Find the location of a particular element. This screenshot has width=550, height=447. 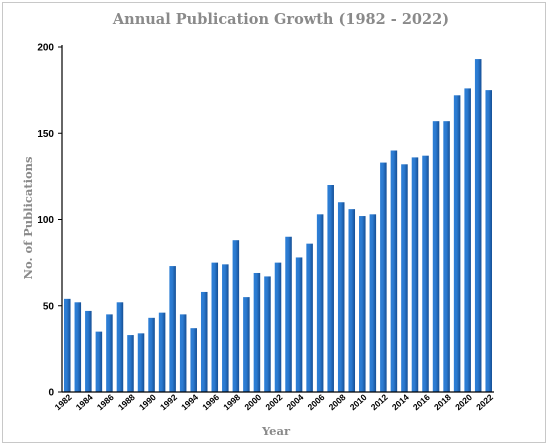

chart-title: Annual Publication Growth (1982 - 2022) is located at coordinates (280, 19).